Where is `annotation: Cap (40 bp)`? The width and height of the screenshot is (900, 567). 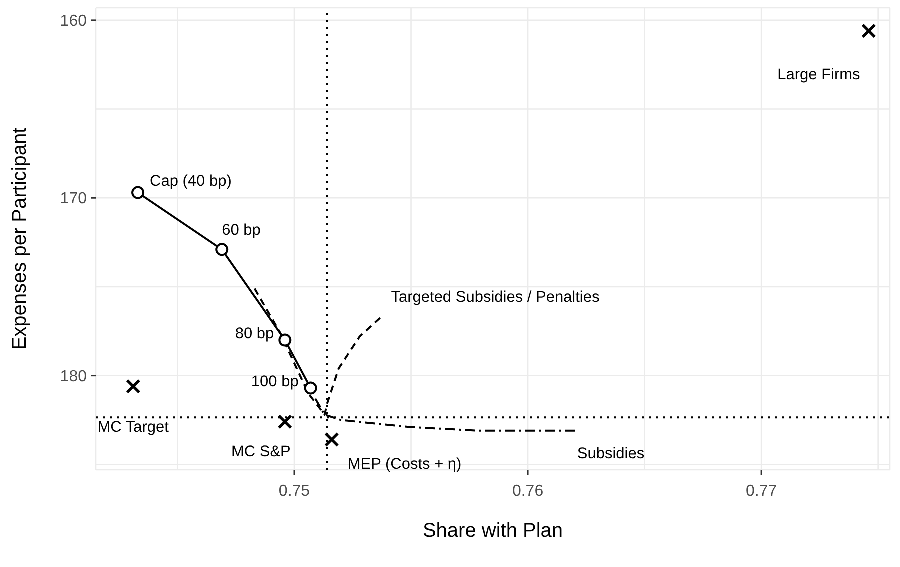
annotation: Cap (40 bp) is located at coordinates (191, 181).